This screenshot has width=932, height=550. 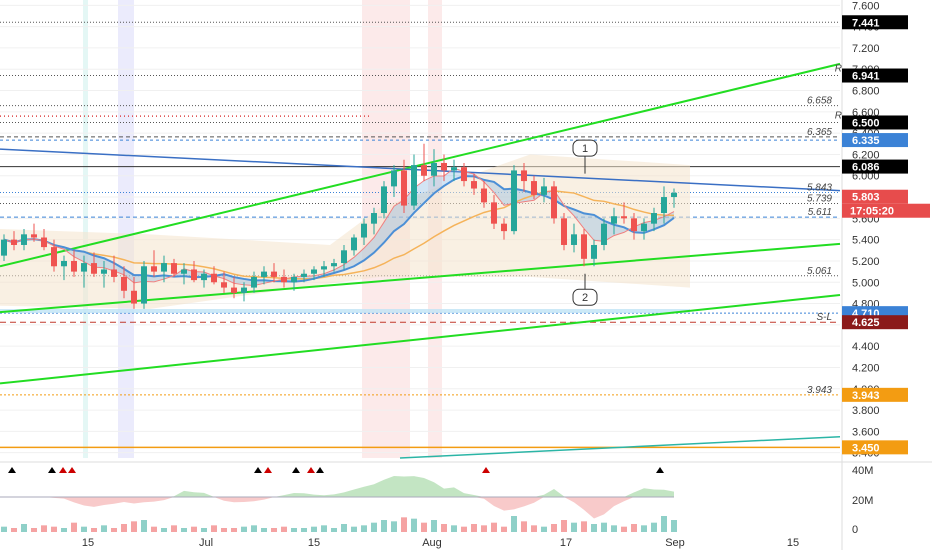 I want to click on level-label: 5.061, so click(x=819, y=271).